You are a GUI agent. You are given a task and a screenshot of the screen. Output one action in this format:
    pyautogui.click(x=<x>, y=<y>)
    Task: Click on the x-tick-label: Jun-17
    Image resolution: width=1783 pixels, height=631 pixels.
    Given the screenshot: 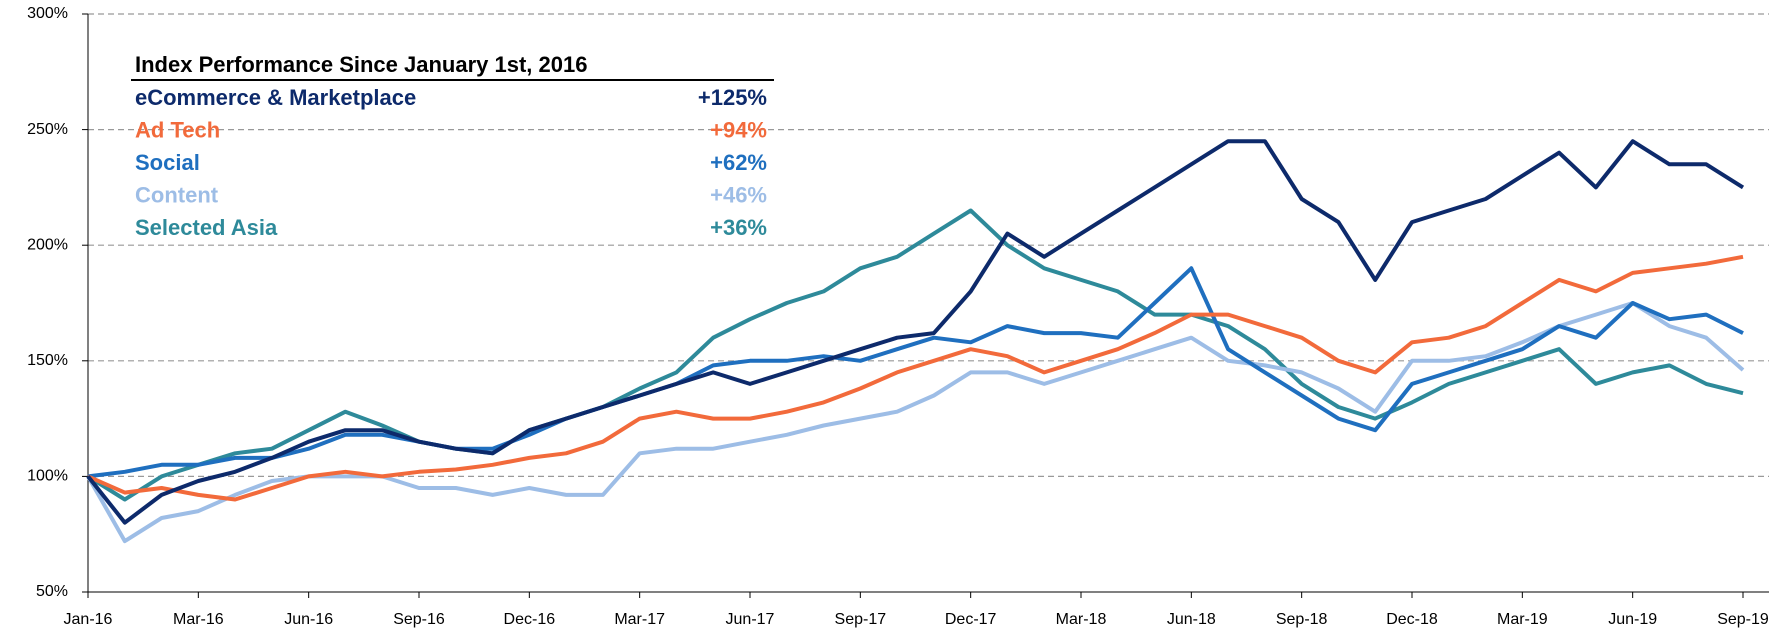 What is the action you would take?
    pyautogui.click(x=750, y=619)
    